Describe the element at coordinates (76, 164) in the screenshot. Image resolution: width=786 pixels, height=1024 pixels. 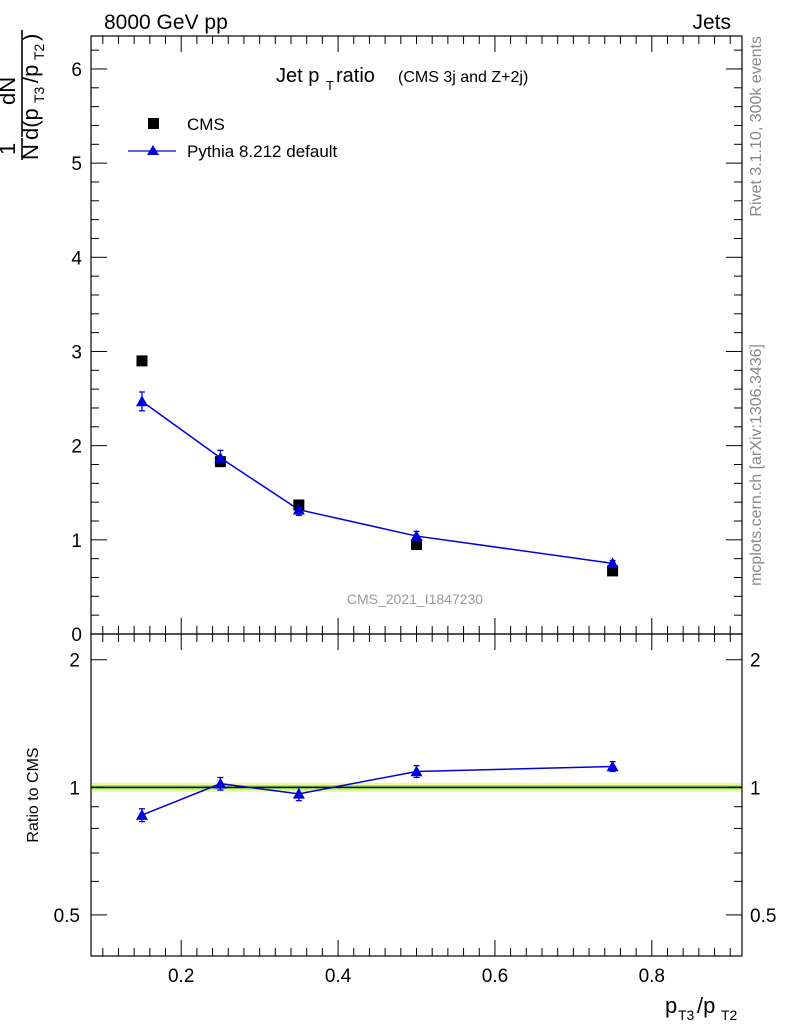
I see `y-tick-label-top: 5` at that location.